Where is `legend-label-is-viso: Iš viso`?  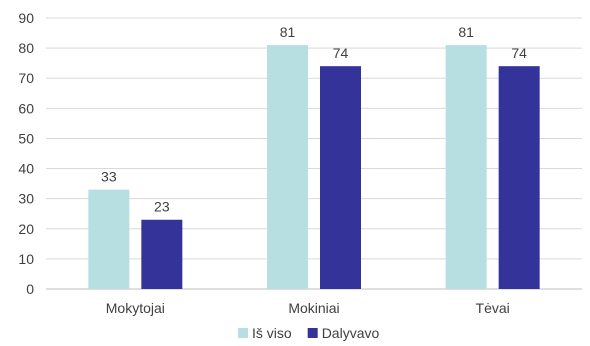
legend-label-is-viso: Iš viso is located at coordinates (272, 333).